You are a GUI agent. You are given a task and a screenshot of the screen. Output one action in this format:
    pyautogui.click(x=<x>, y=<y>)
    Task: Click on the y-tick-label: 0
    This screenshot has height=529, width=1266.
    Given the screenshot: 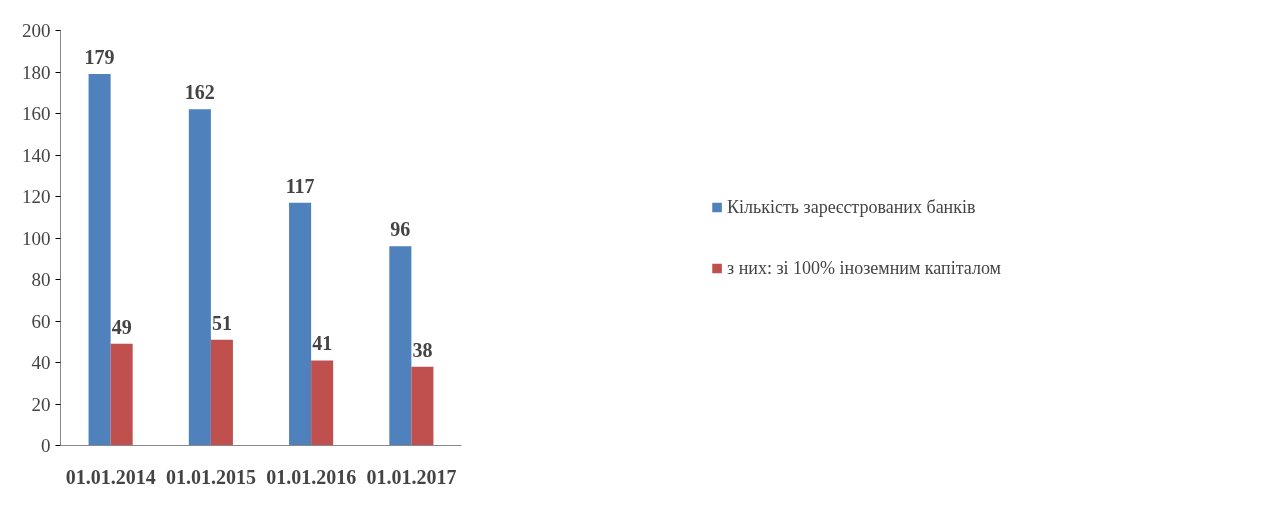 What is the action you would take?
    pyautogui.click(x=46, y=445)
    